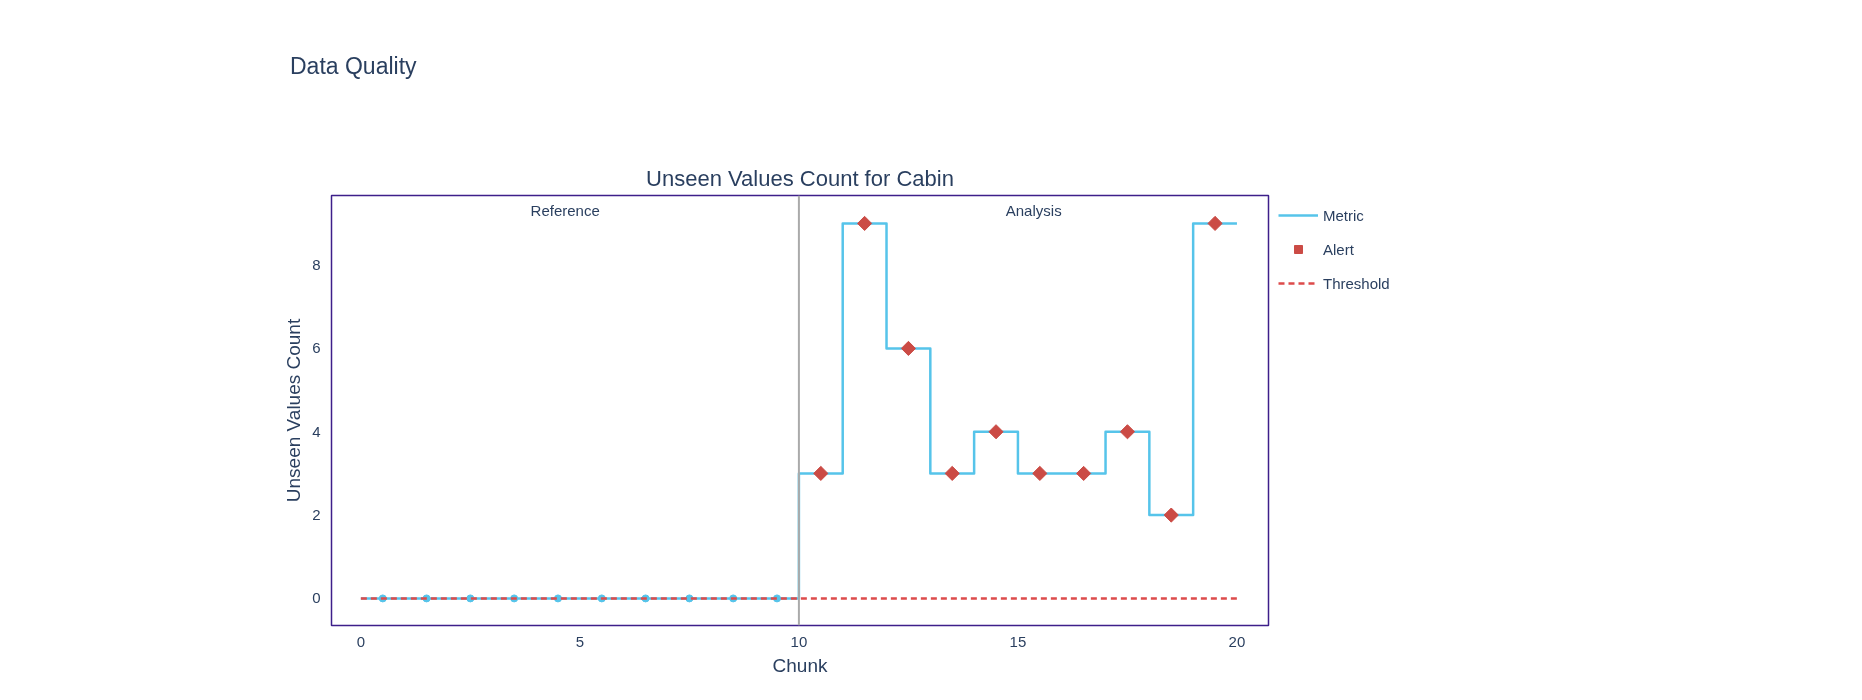 The image size is (1862, 700). I want to click on y-tick-label: 6, so click(316, 348).